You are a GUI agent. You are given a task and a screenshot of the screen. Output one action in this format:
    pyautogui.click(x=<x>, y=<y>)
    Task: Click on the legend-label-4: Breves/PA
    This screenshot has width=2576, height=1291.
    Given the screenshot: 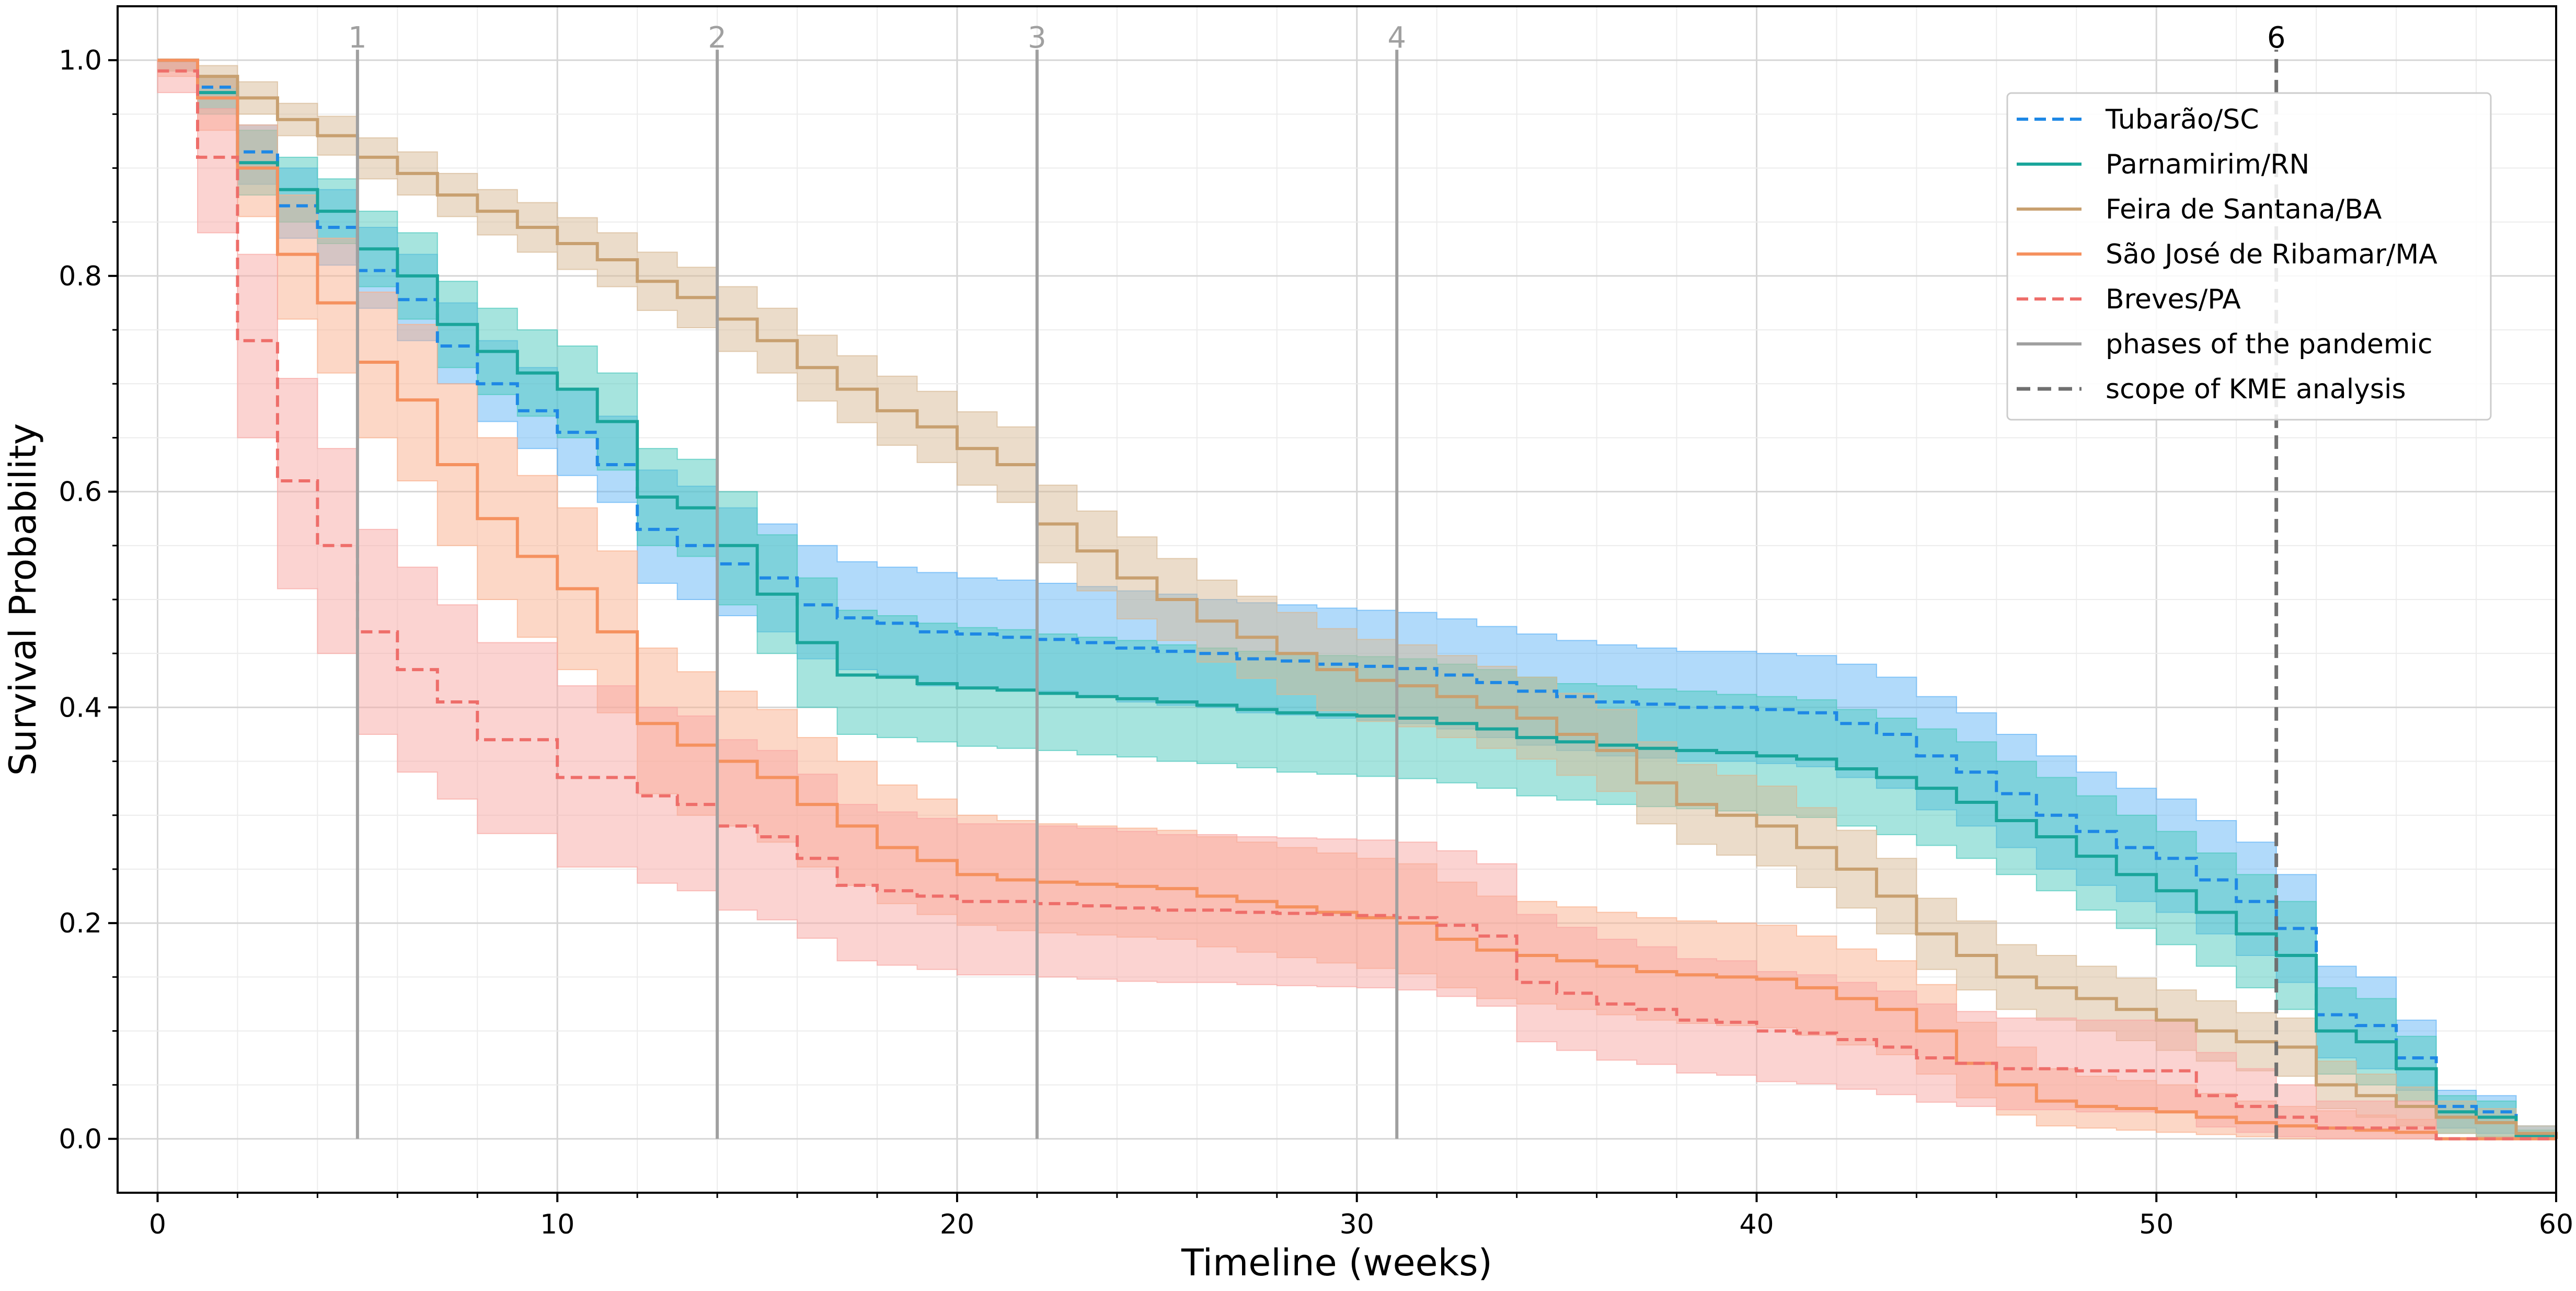 What is the action you would take?
    pyautogui.click(x=2173, y=299)
    